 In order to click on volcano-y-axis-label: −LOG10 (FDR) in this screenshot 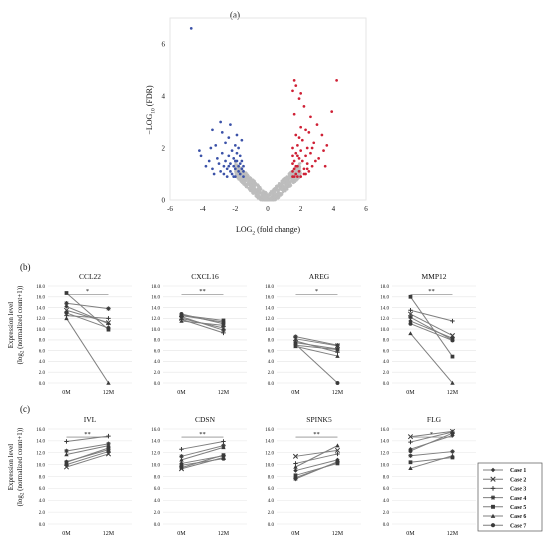, I will do `click(151, 110)`.